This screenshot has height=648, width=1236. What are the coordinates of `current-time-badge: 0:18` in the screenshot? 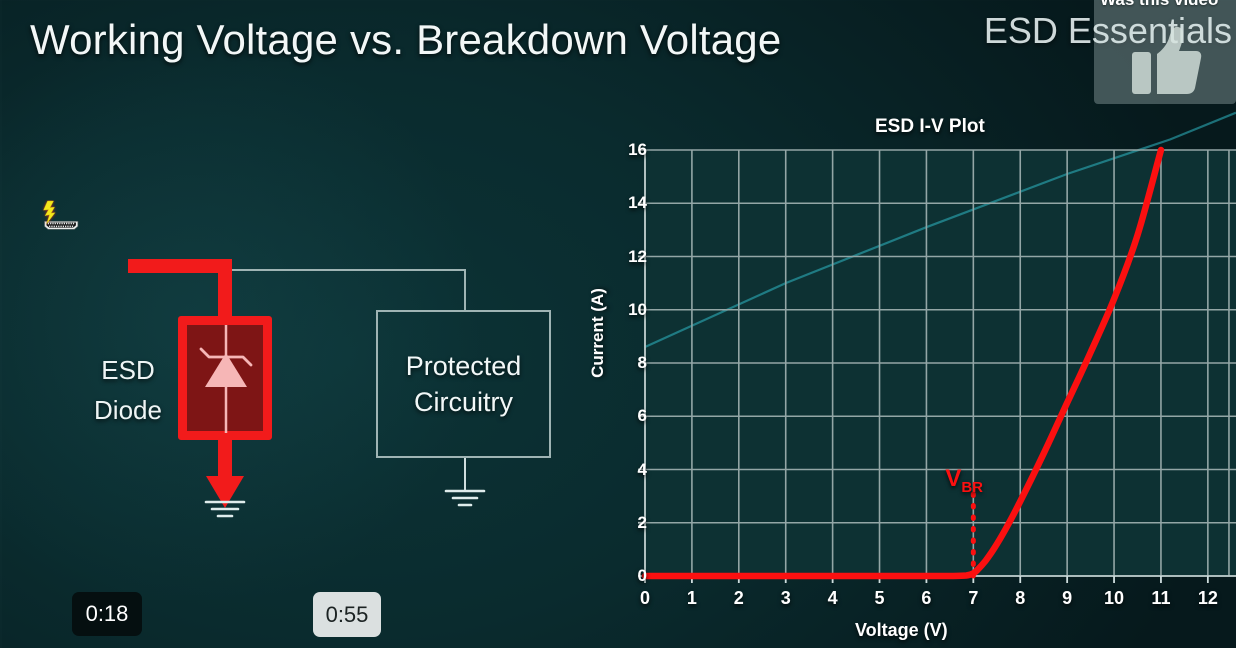 It's located at (107, 614).